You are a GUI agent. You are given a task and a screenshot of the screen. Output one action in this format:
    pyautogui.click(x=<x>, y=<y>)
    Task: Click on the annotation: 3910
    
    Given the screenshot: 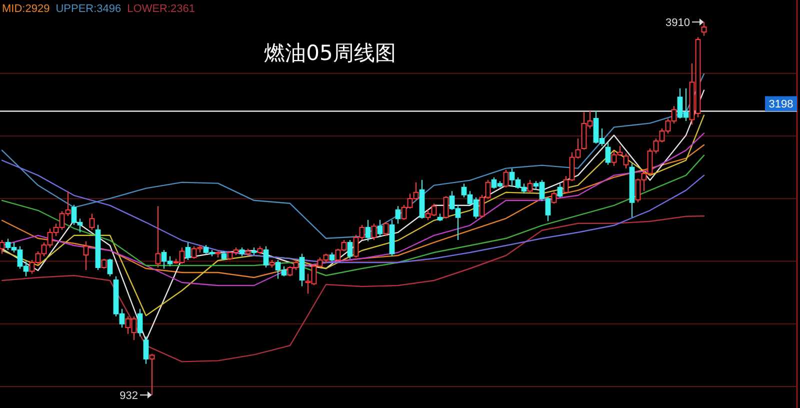 What is the action you would take?
    pyautogui.click(x=678, y=23)
    